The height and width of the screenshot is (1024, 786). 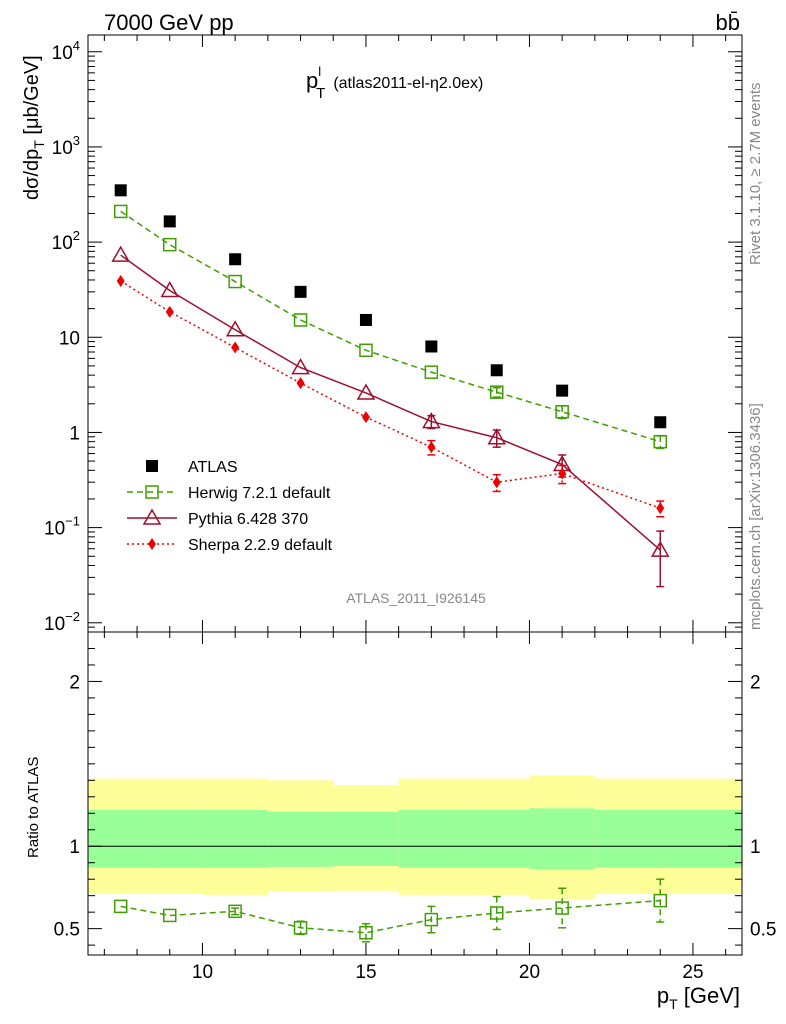 I want to click on ratio-y-tick-label: 1, so click(x=74, y=847).